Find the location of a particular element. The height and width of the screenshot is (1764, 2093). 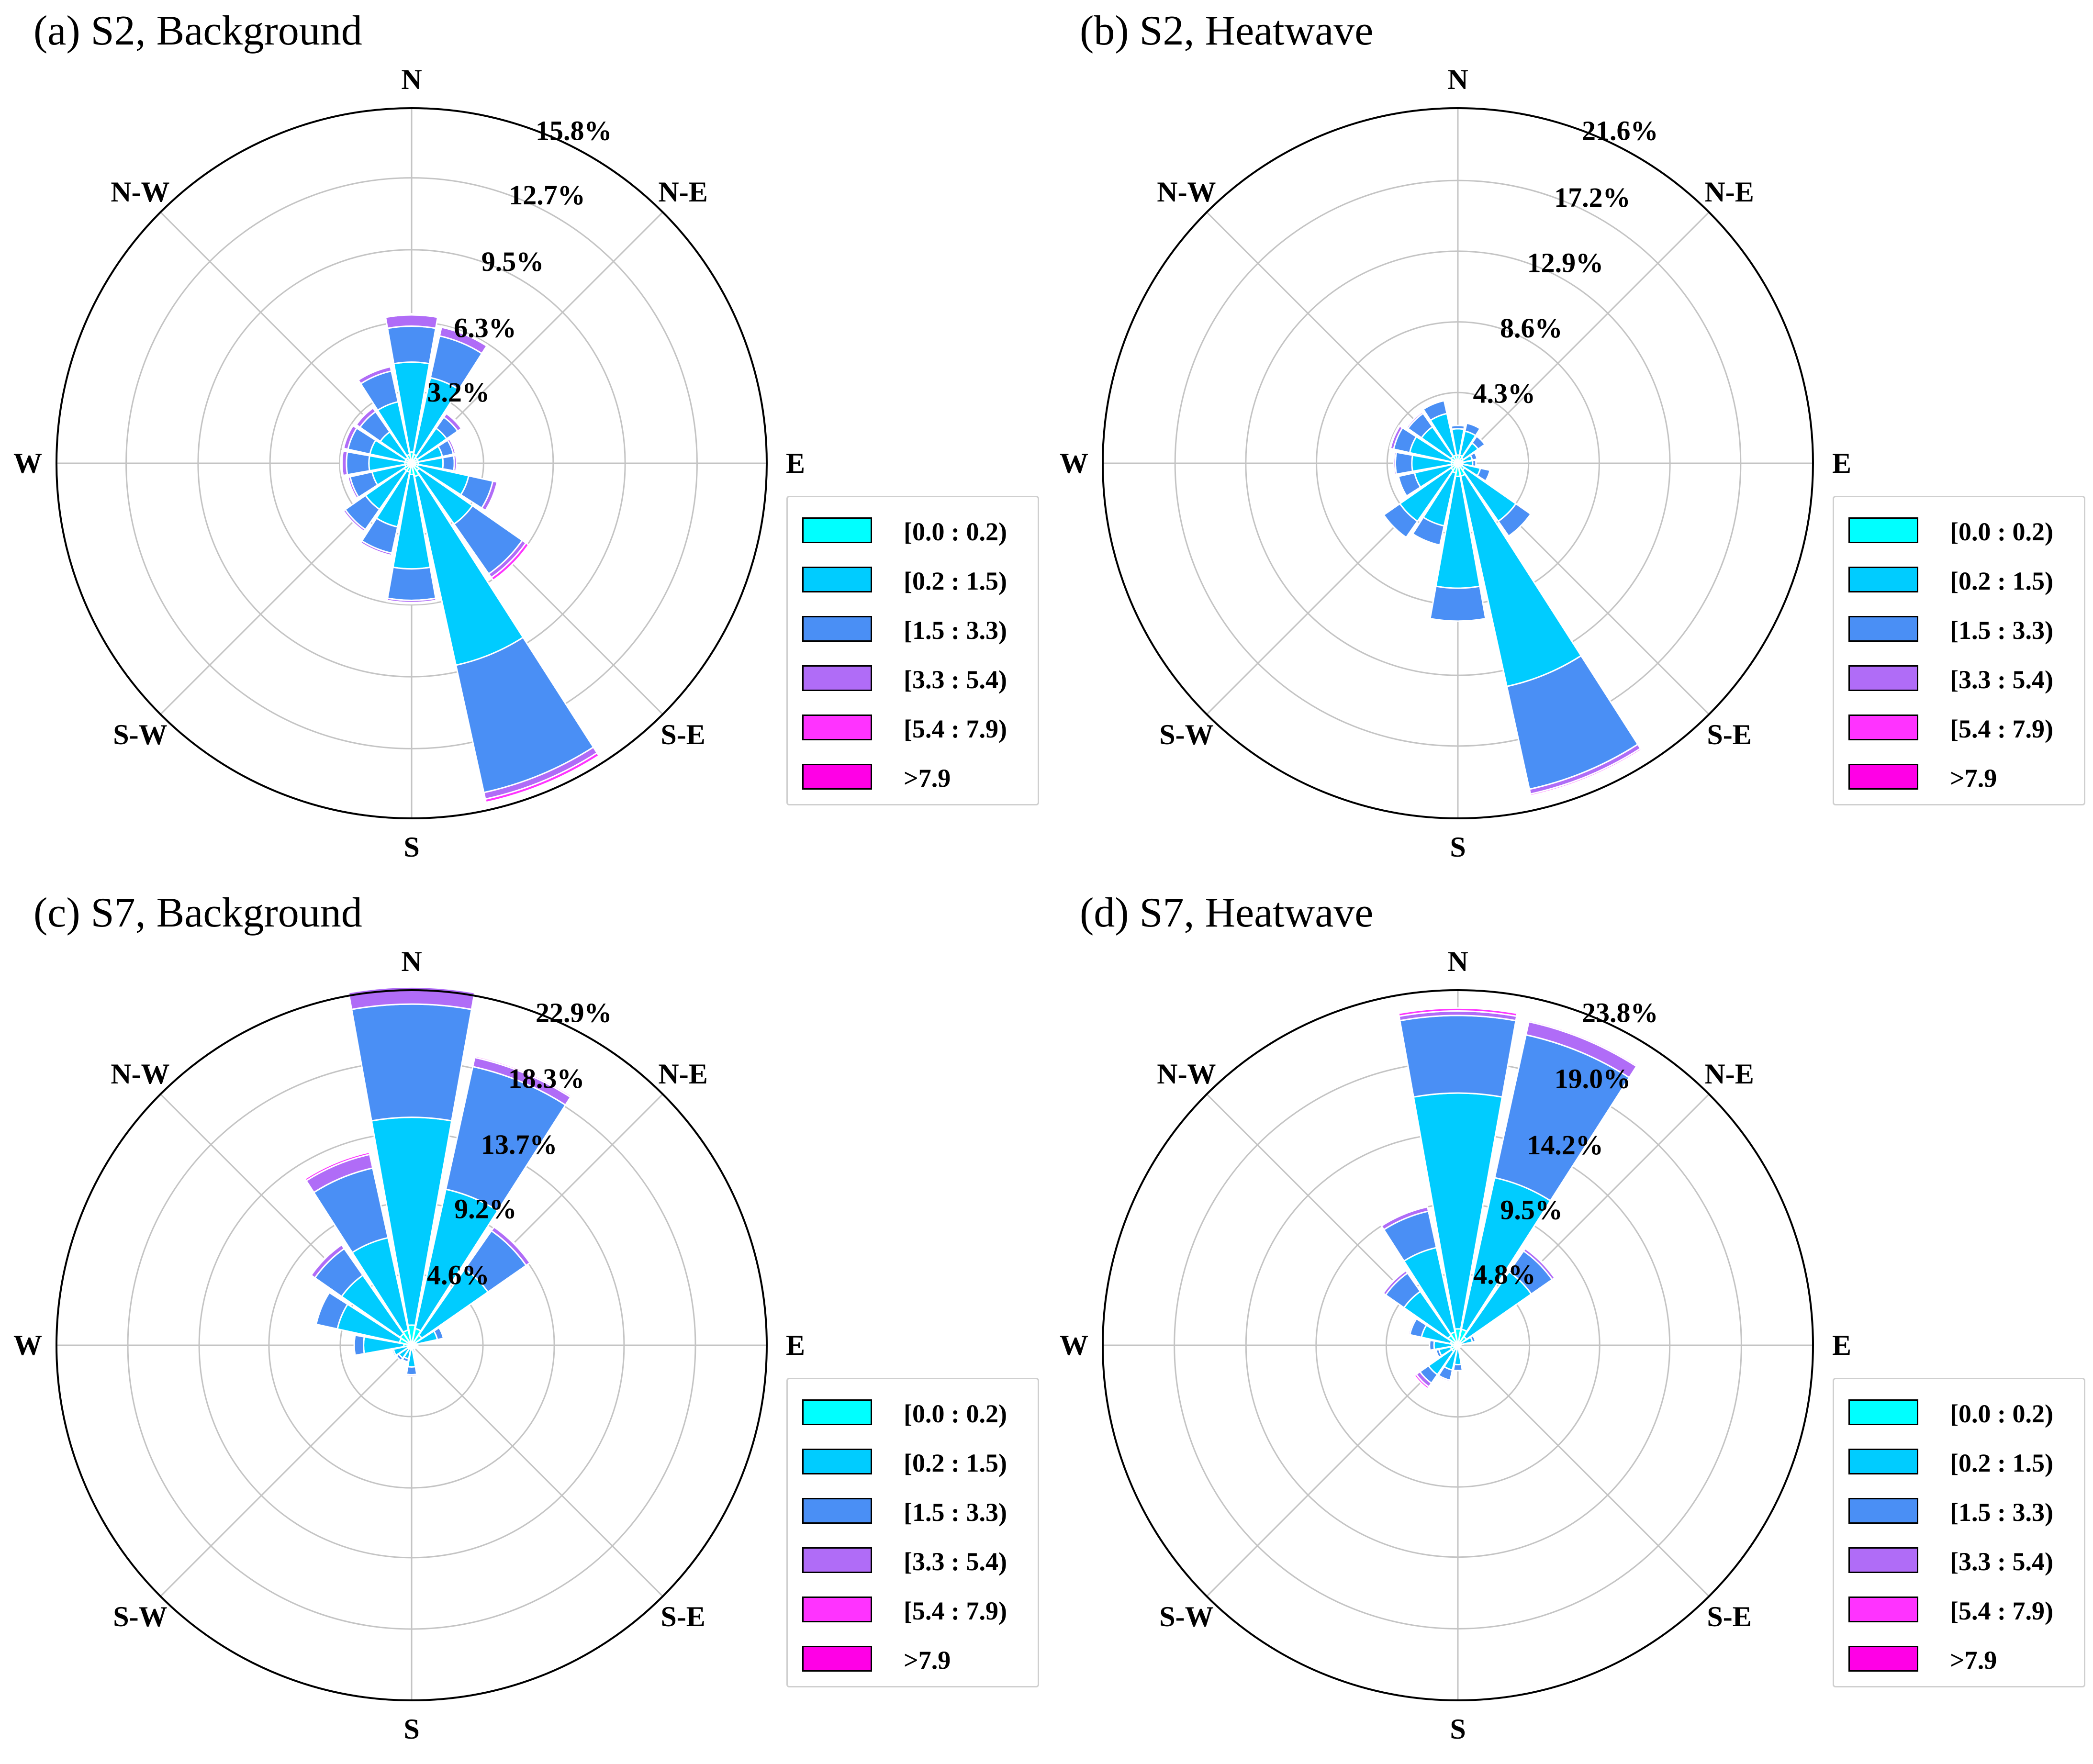

direction-label: S-E is located at coordinates (1729, 734).